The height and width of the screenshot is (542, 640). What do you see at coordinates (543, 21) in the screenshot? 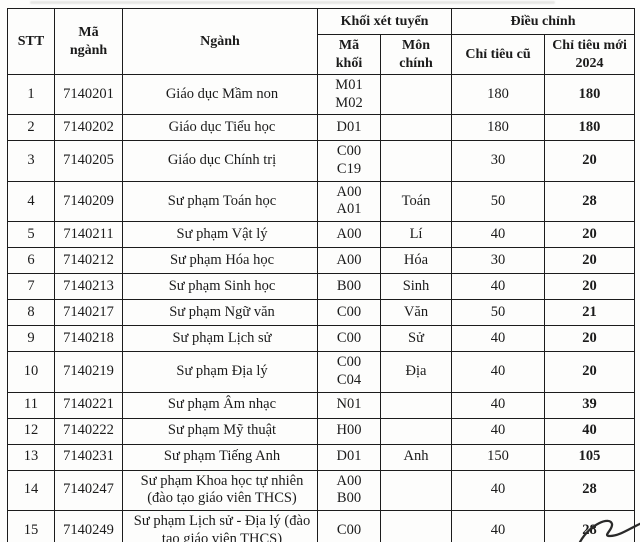
I see `col-header-dieu-chinh: Điều chỉnh` at bounding box center [543, 21].